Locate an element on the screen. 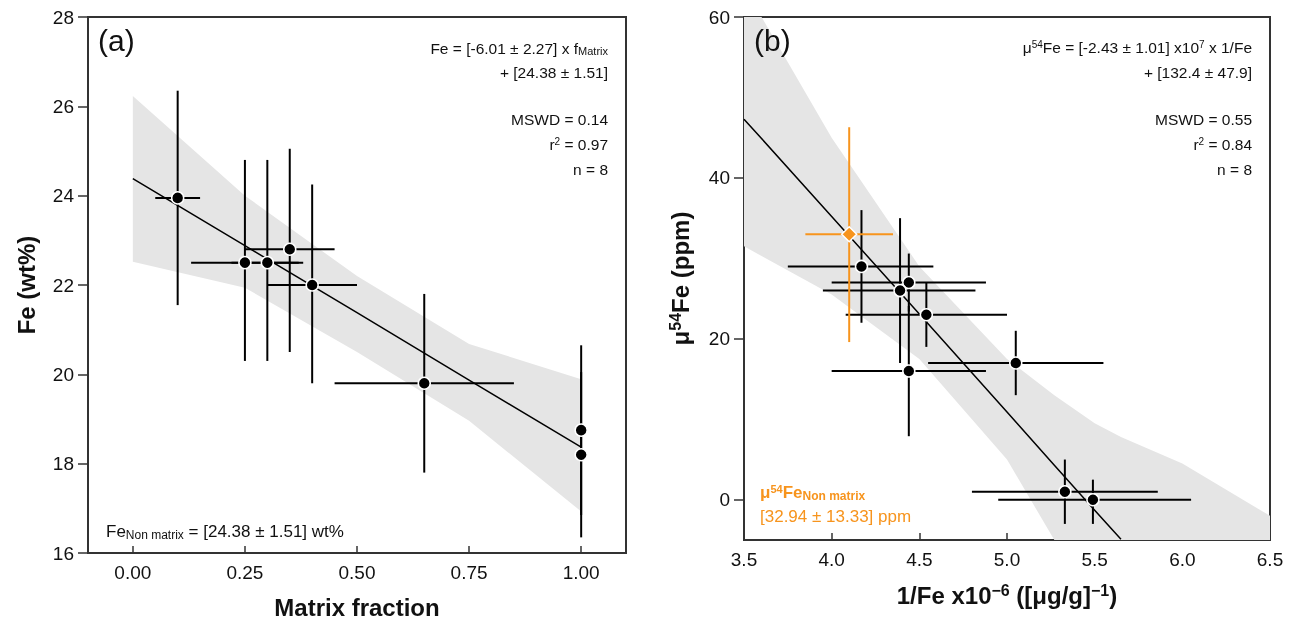 The height and width of the screenshot is (624, 1309). y-tick-label: 22 is located at coordinates (63, 285).